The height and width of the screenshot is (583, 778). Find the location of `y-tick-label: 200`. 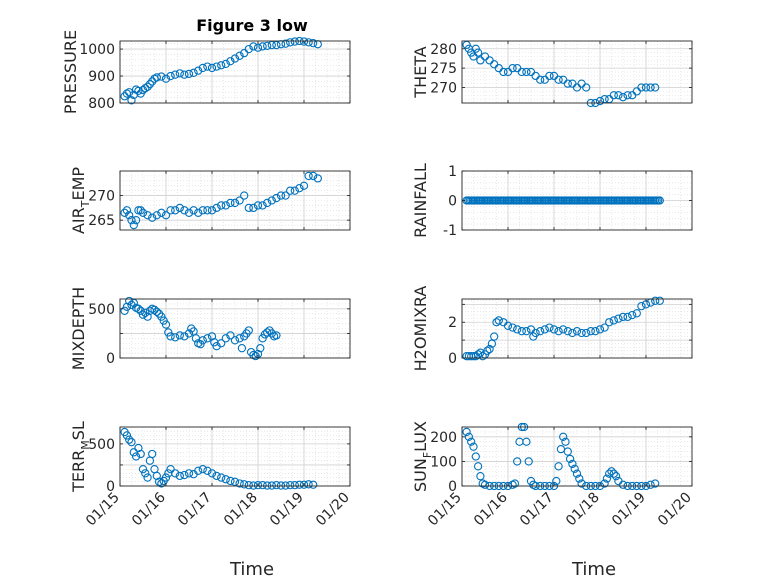

y-tick-label: 200 is located at coordinates (443, 438).